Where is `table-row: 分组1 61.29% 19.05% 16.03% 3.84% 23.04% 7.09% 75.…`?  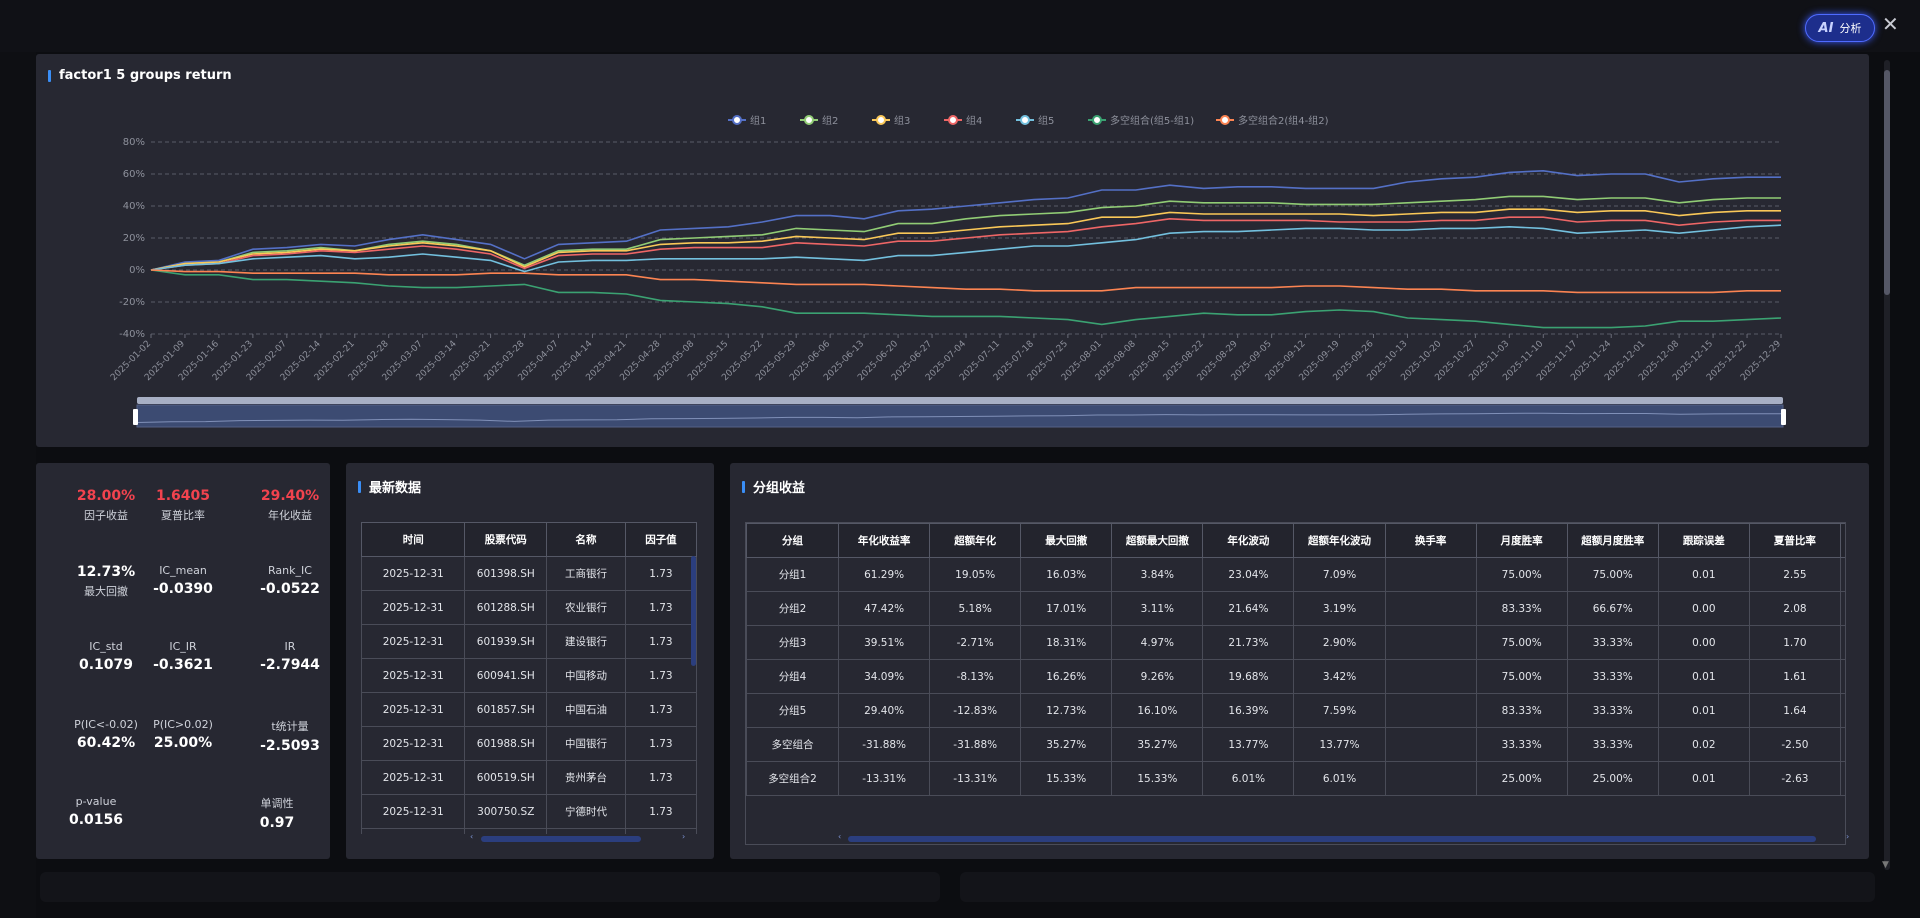
table-row: 分组1 61.29% 19.05% 16.03% 3.84% 23.04% 7.09% 75.… is located at coordinates (1295, 574).